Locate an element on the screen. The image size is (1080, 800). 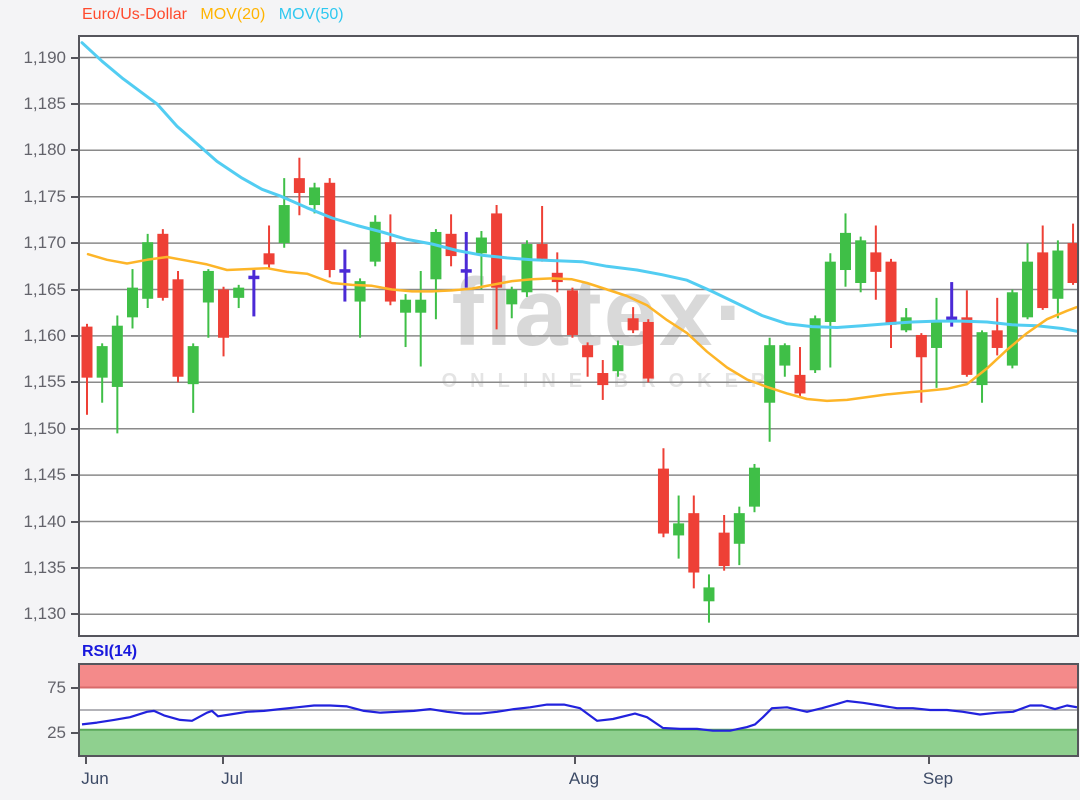
y-axis-label: 1,130 is located at coordinates (44, 614).